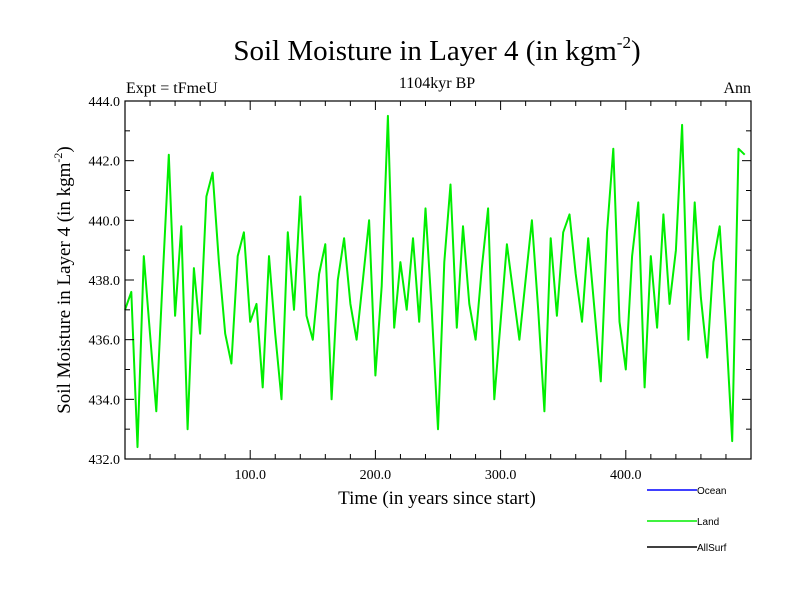 The width and height of the screenshot is (800, 600). Describe the element at coordinates (687, 520) in the screenshot. I see `legend: Ocean Land AllSurf` at that location.